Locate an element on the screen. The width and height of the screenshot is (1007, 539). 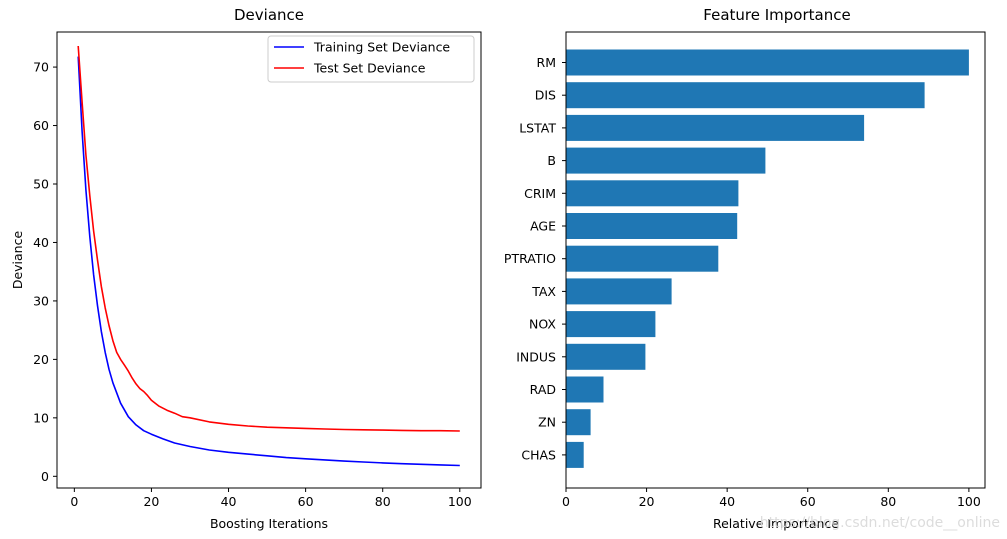
deviance-y-axis-ticks: 0 10 20 30 40 50 60 70 is located at coordinates (45, 272).